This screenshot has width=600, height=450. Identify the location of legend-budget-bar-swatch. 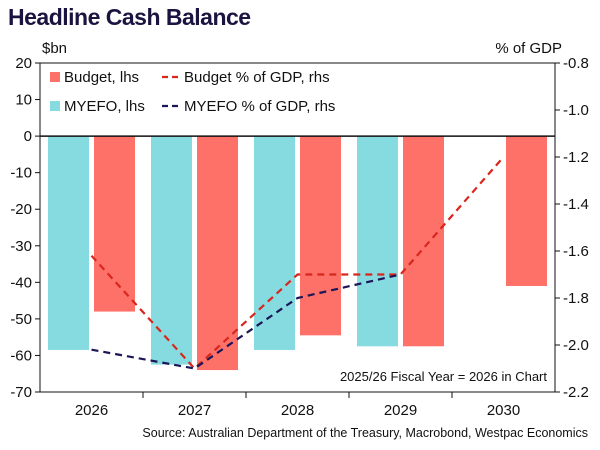
(55, 77).